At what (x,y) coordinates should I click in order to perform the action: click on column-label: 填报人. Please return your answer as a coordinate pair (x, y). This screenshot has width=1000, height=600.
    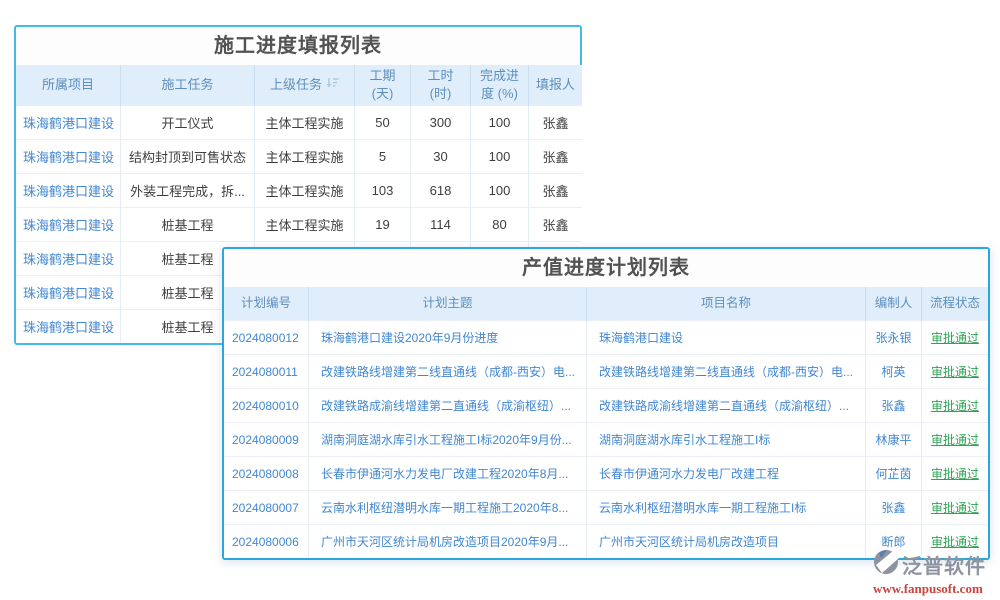
    Looking at the image, I should click on (555, 85).